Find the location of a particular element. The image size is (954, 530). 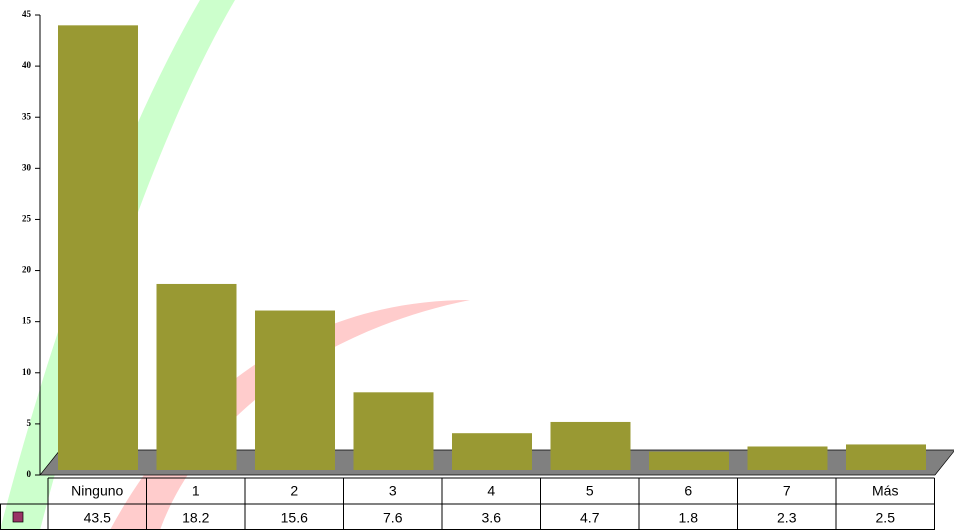

value-label: 2.5 is located at coordinates (886, 518).